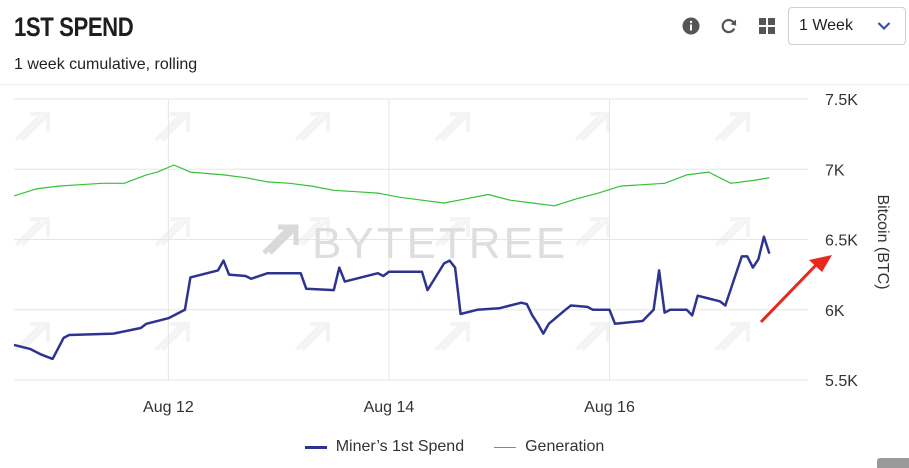 Image resolution: width=909 pixels, height=468 pixels. Describe the element at coordinates (795, 289) in the screenshot. I see `annotation-arrow` at that location.